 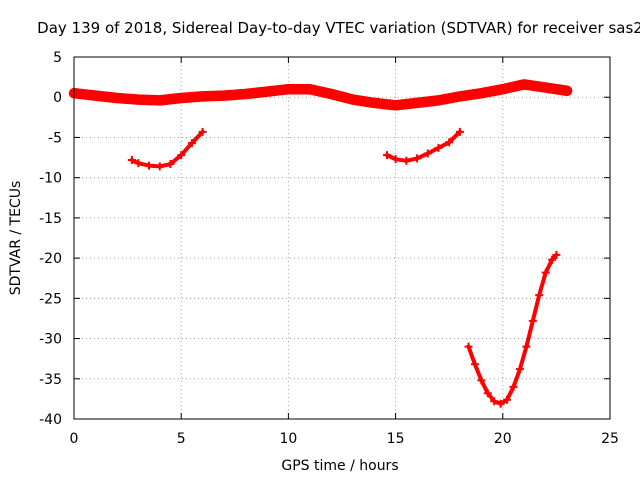 I want to click on x-tick-label: 20, so click(x=503, y=439).